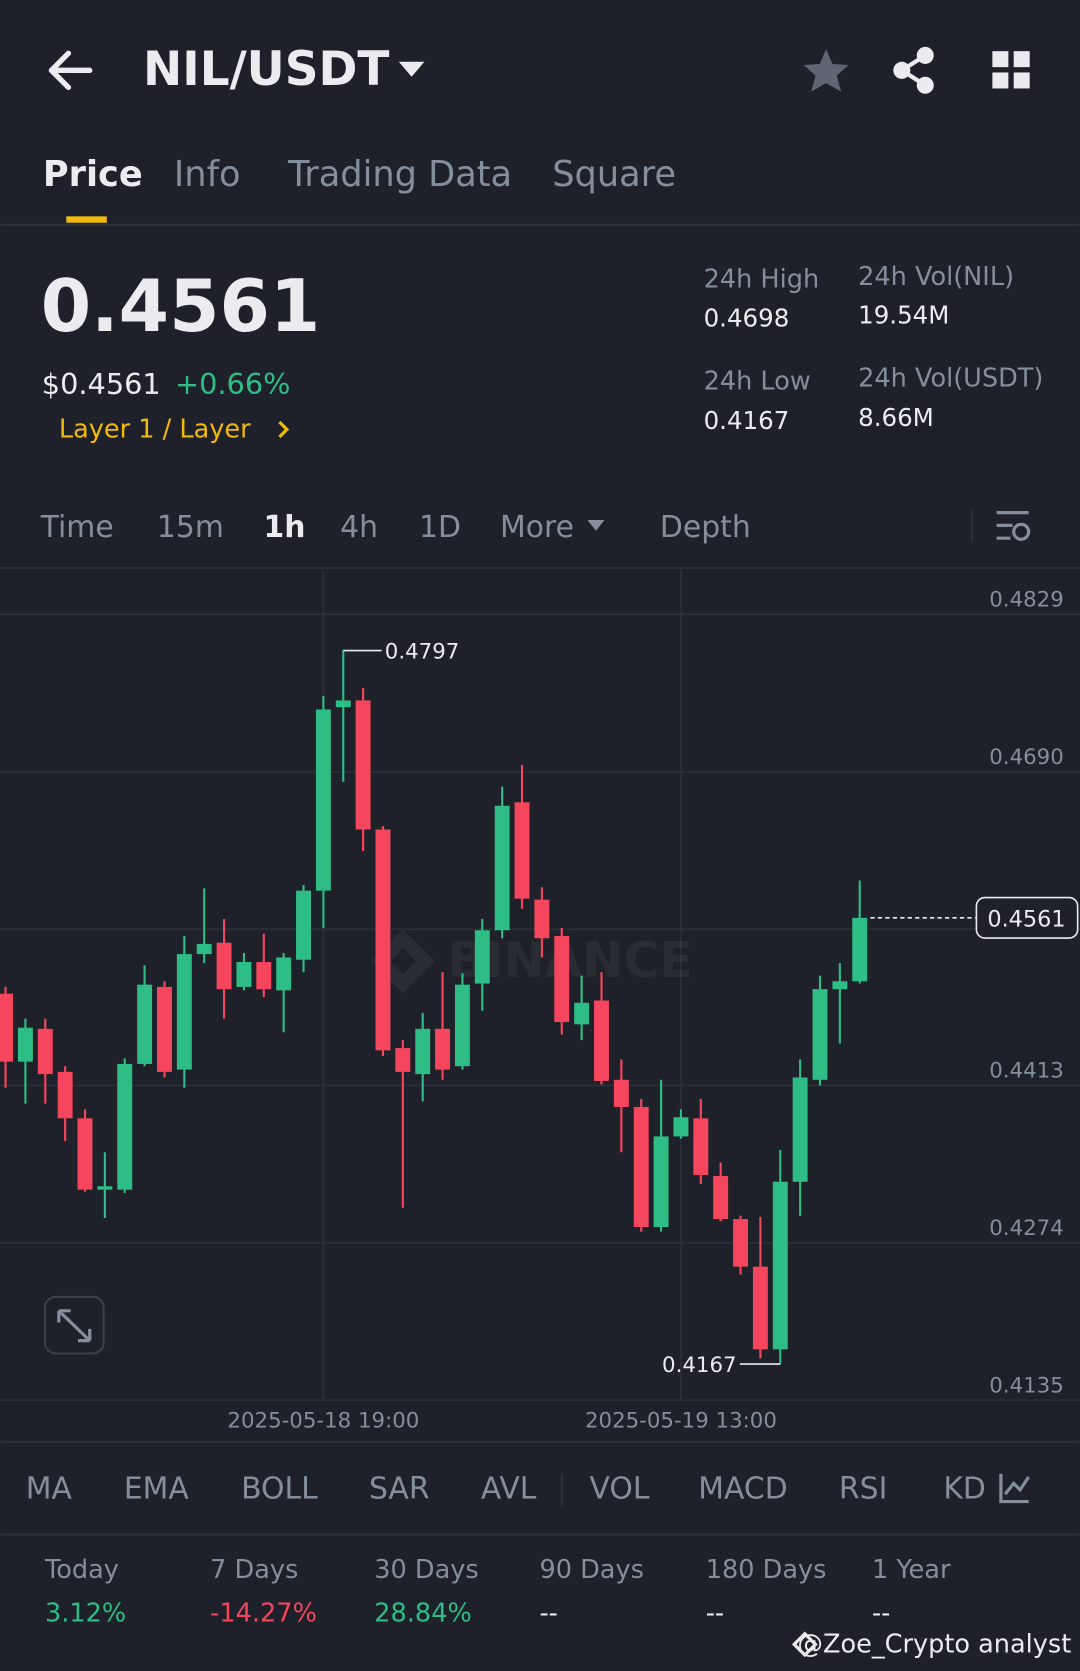 Image resolution: width=1080 pixels, height=1671 pixels. Describe the element at coordinates (155, 430) in the screenshot. I see `sector-tag: Layer 1 / Layer` at that location.